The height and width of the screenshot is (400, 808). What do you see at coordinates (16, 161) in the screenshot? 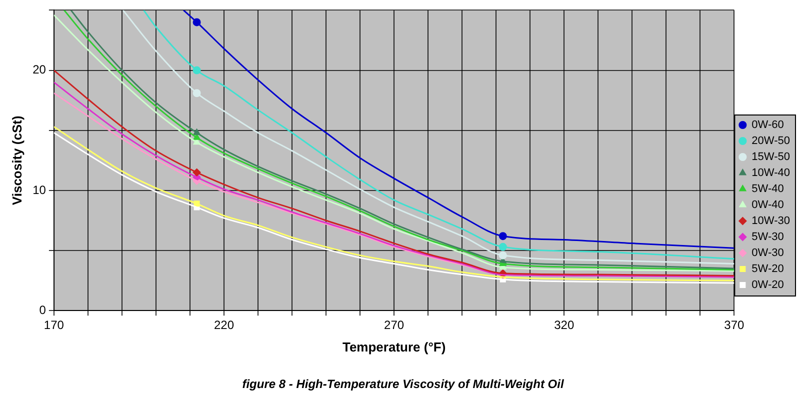
I see `y-axis-title: Viscosity (cSt)` at bounding box center [16, 161].